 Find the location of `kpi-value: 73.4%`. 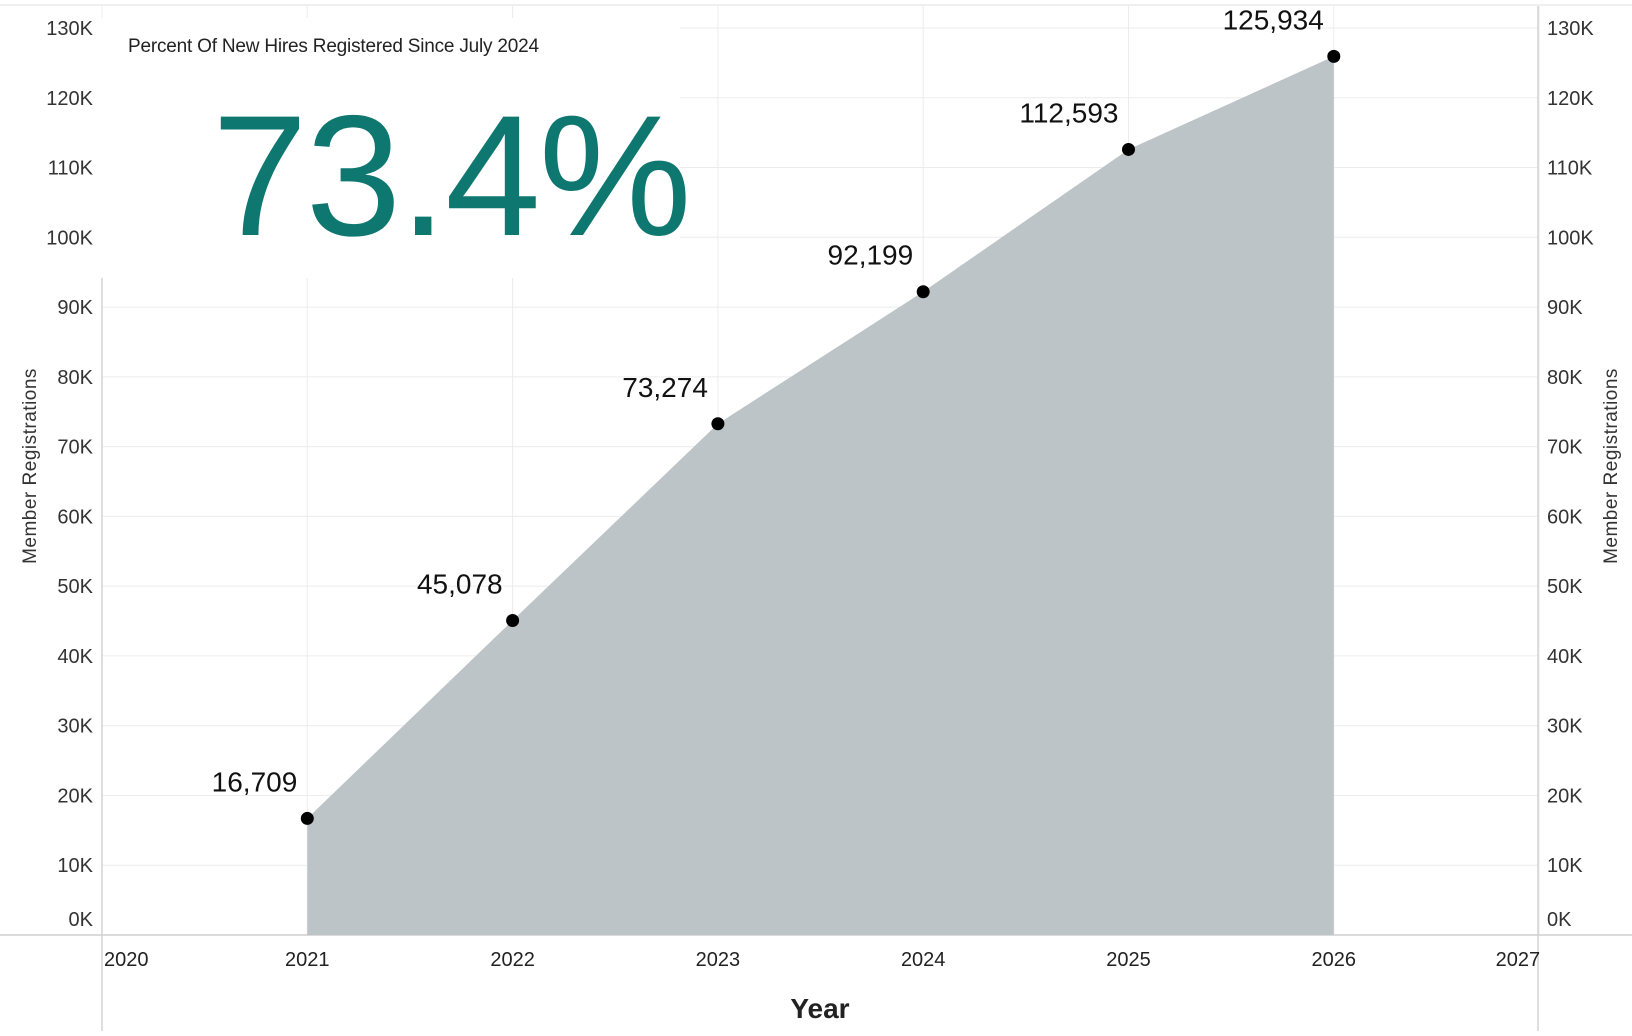

kpi-value: 73.4% is located at coordinates (452, 176).